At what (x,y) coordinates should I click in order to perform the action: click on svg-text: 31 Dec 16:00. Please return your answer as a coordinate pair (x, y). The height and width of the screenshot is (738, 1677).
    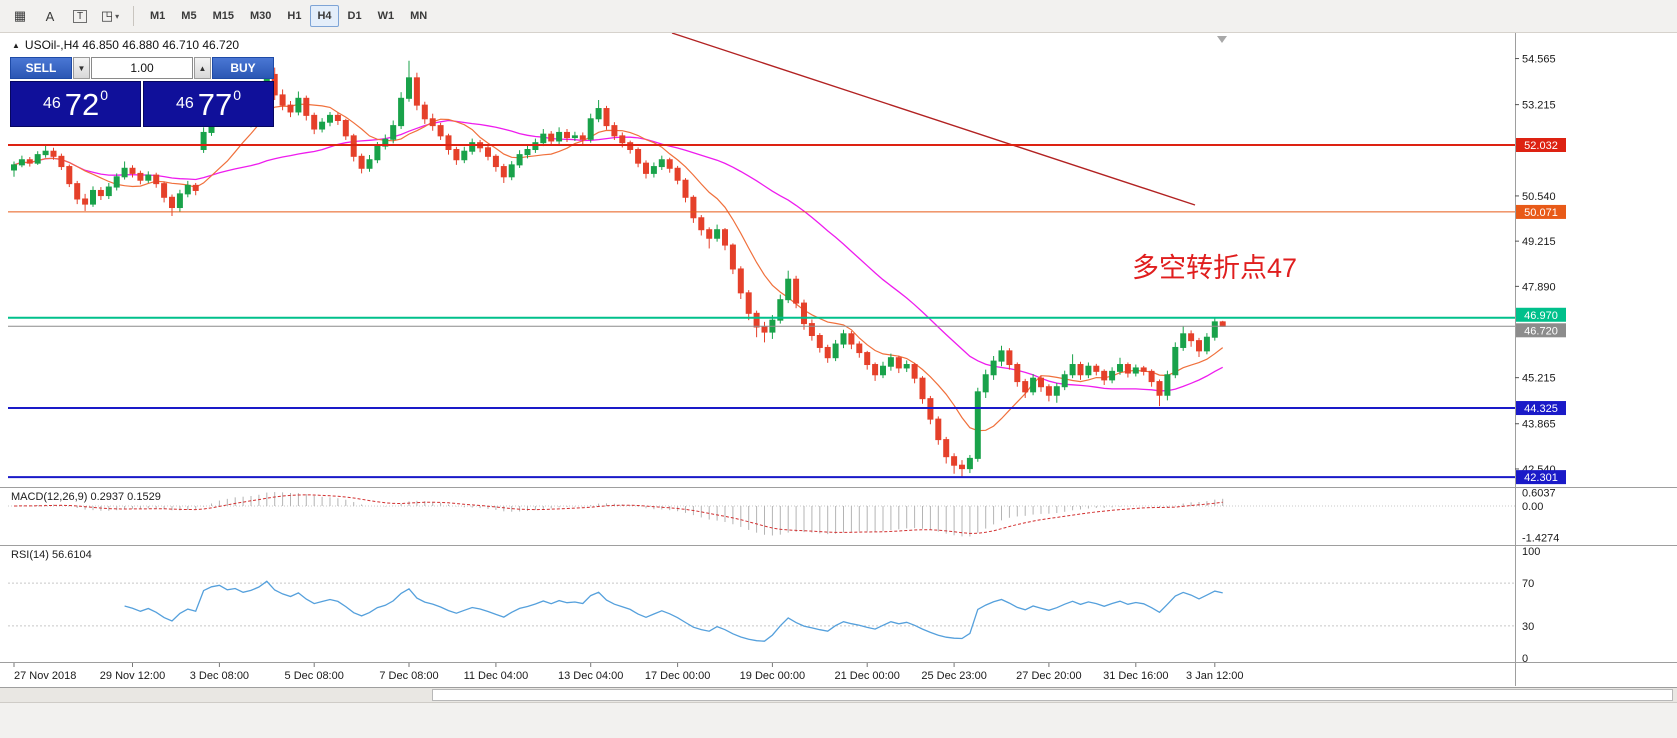
    Looking at the image, I should click on (1135, 676).